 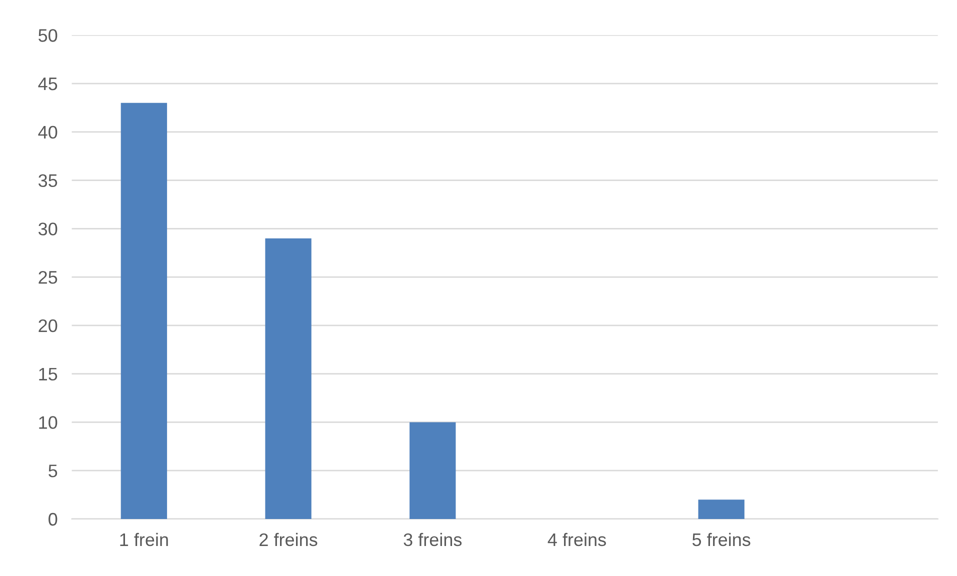 What do you see at coordinates (48, 325) in the screenshot?
I see `y-tick-label: 20` at bounding box center [48, 325].